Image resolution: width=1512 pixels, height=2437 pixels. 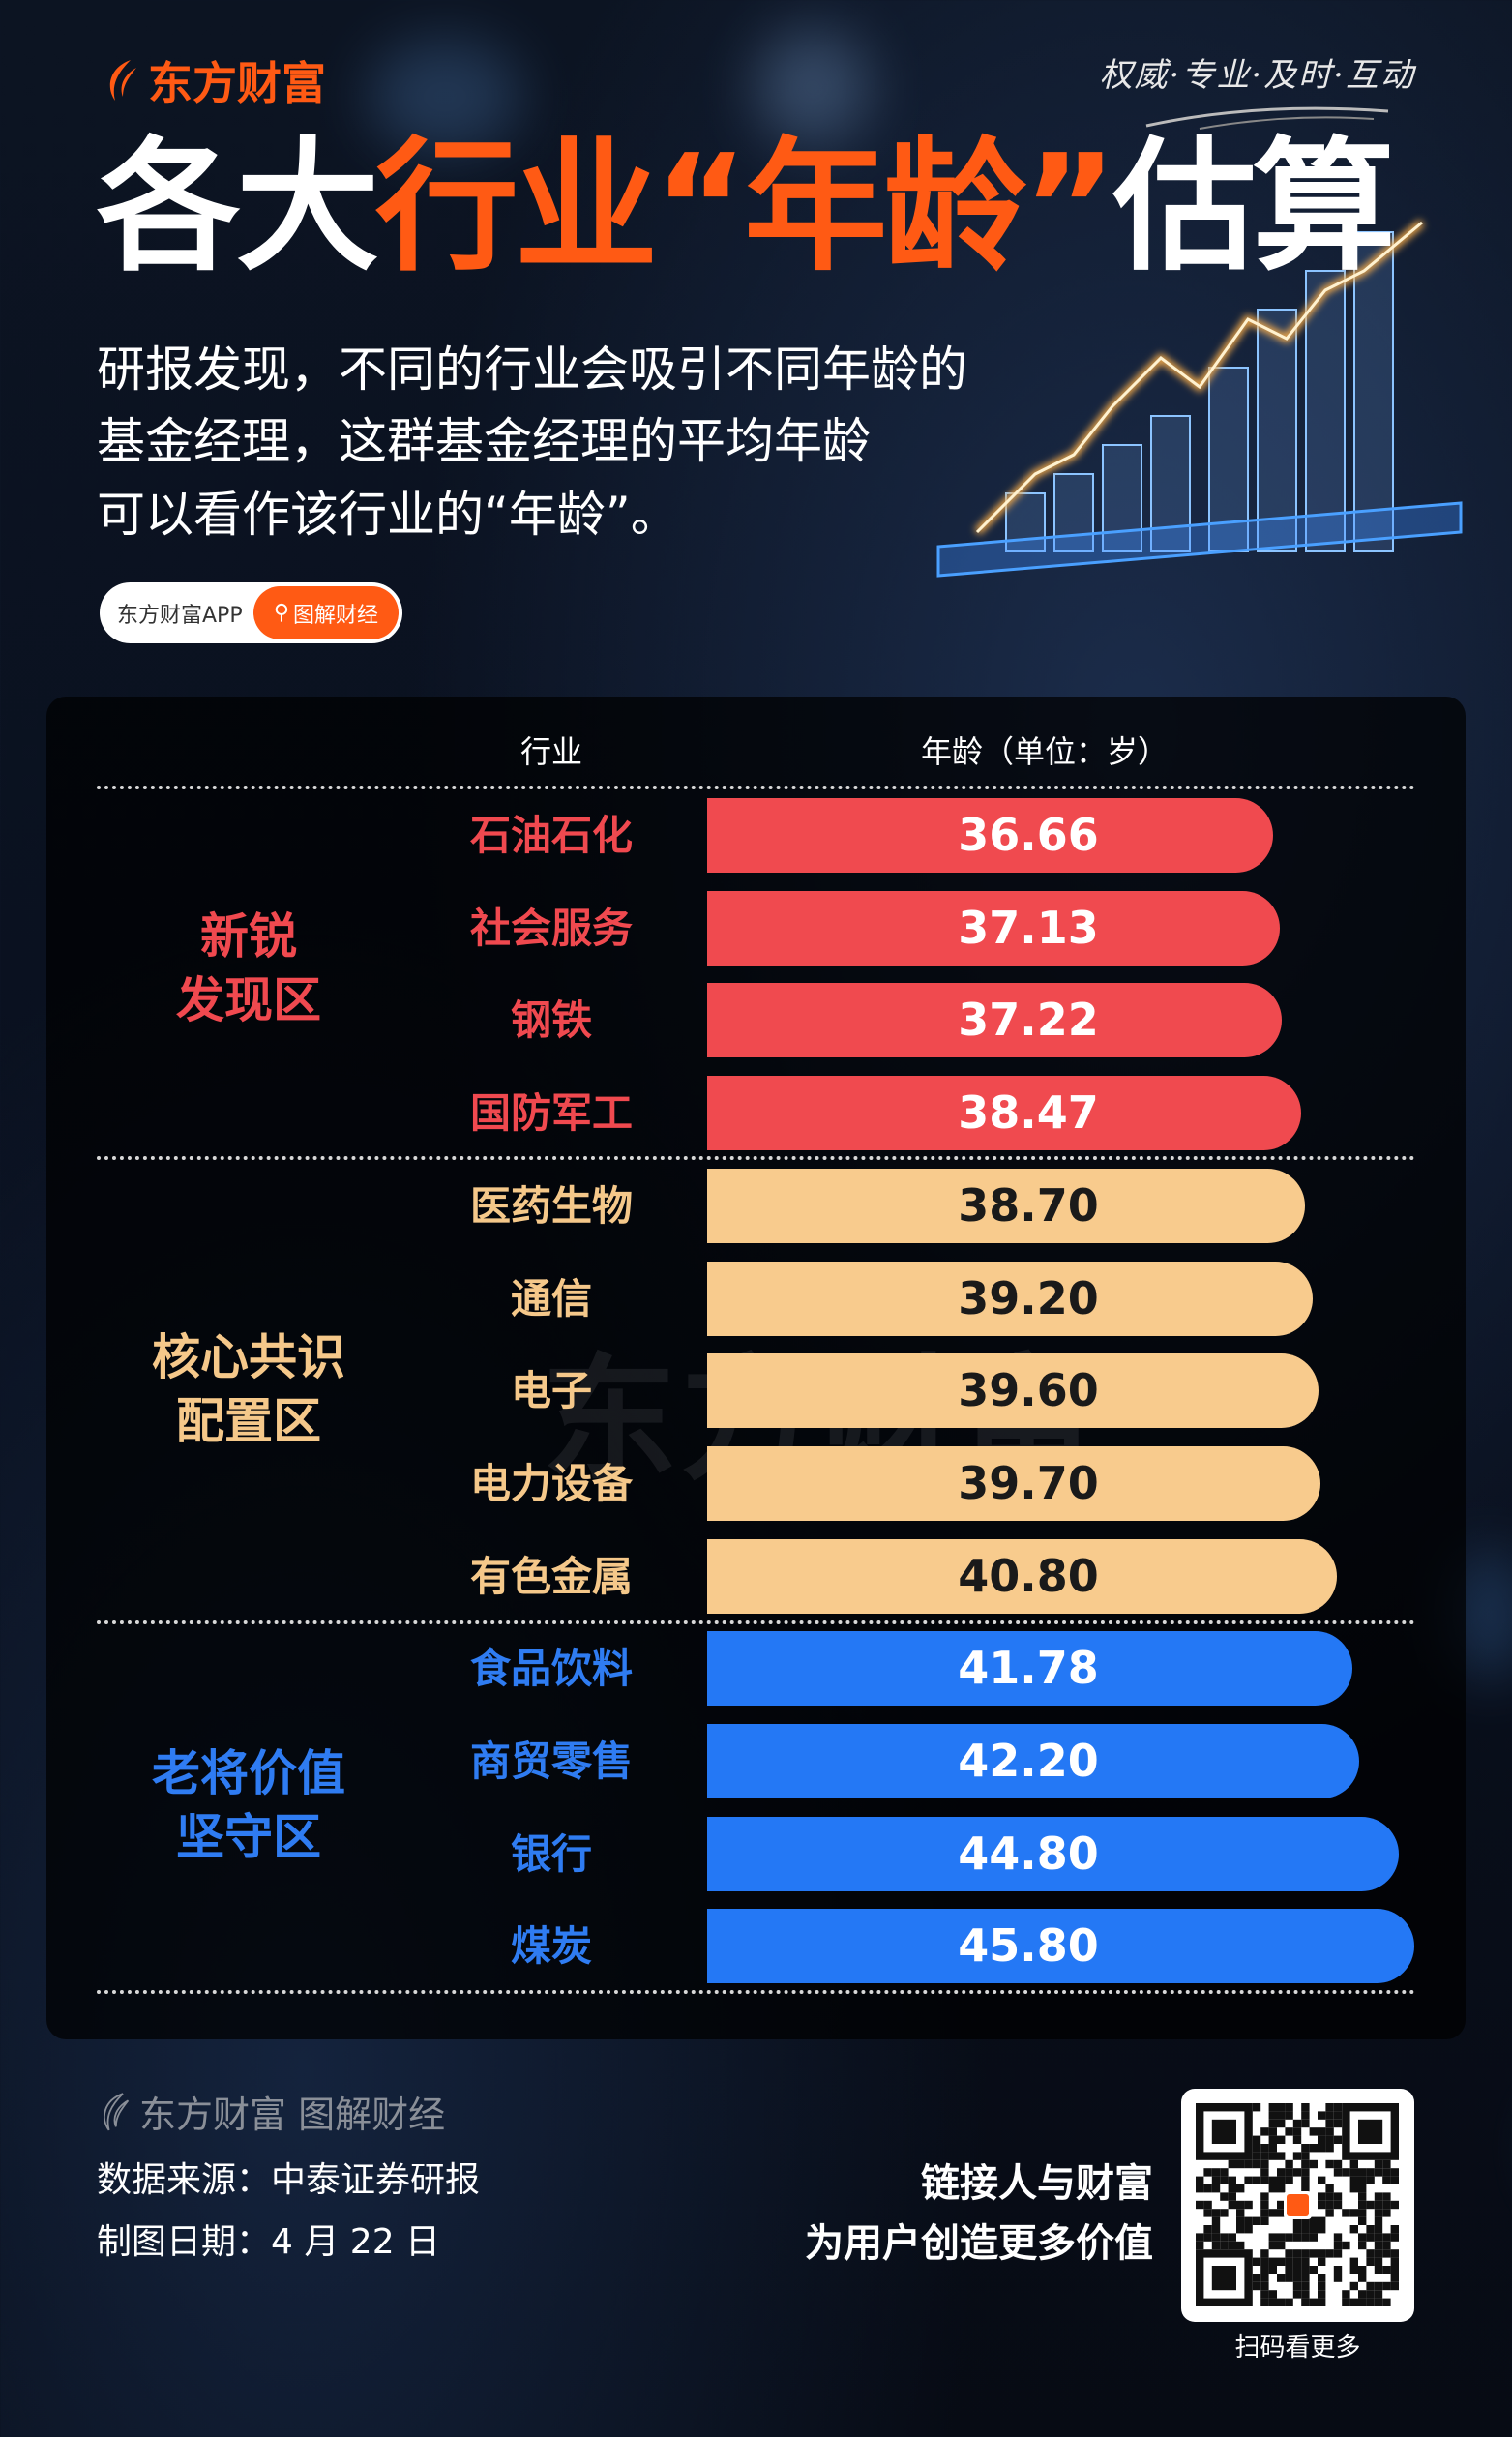 I want to click on title-part-3: 估算, so click(x=1254, y=207).